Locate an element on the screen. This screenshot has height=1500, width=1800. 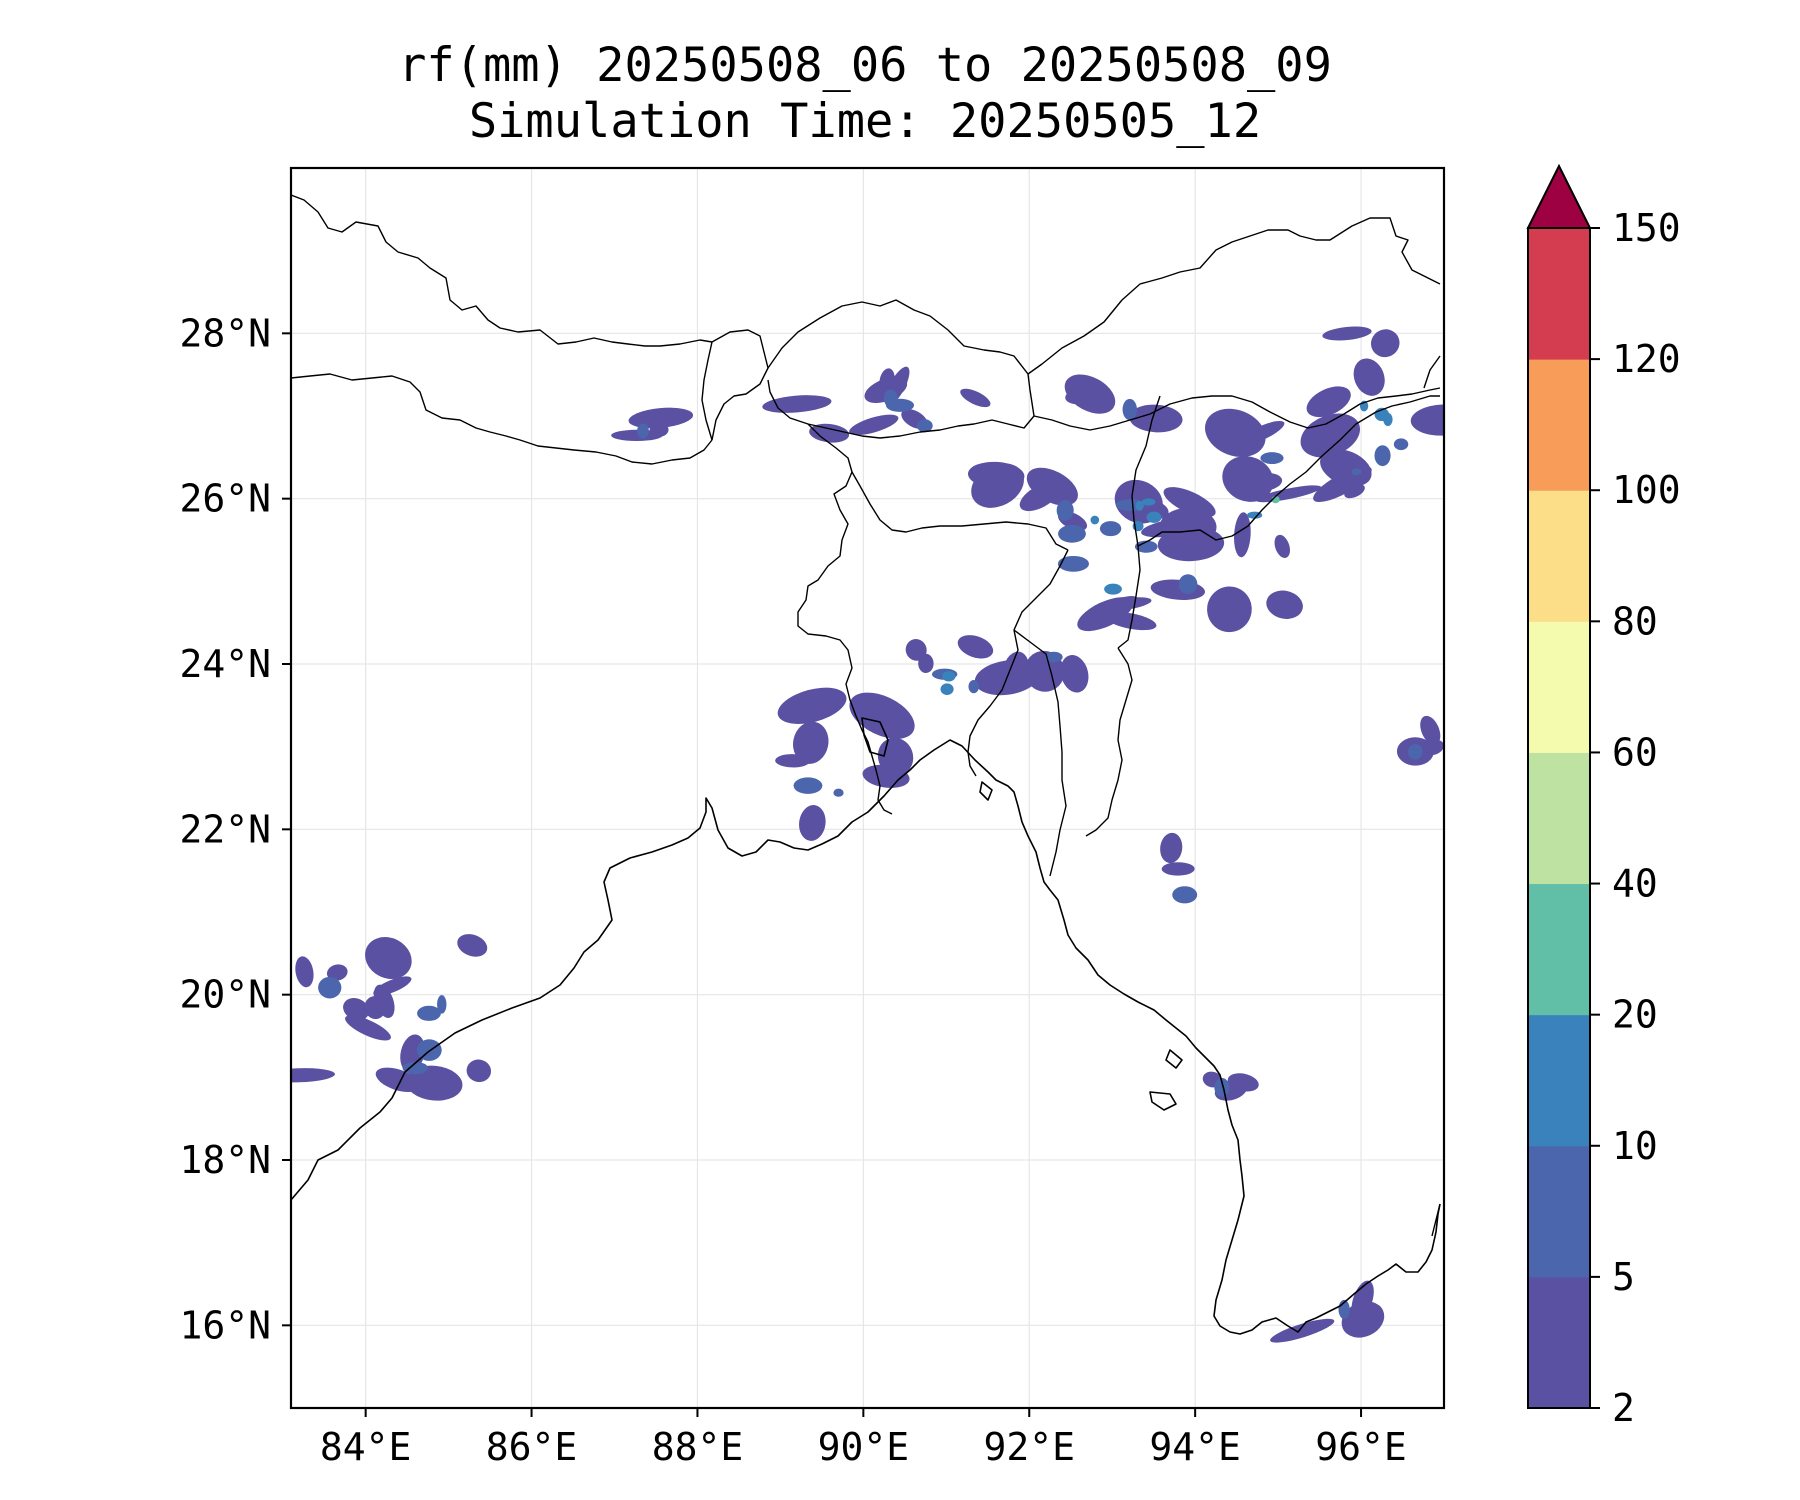
border-tripura is located at coordinates (1040, 753).